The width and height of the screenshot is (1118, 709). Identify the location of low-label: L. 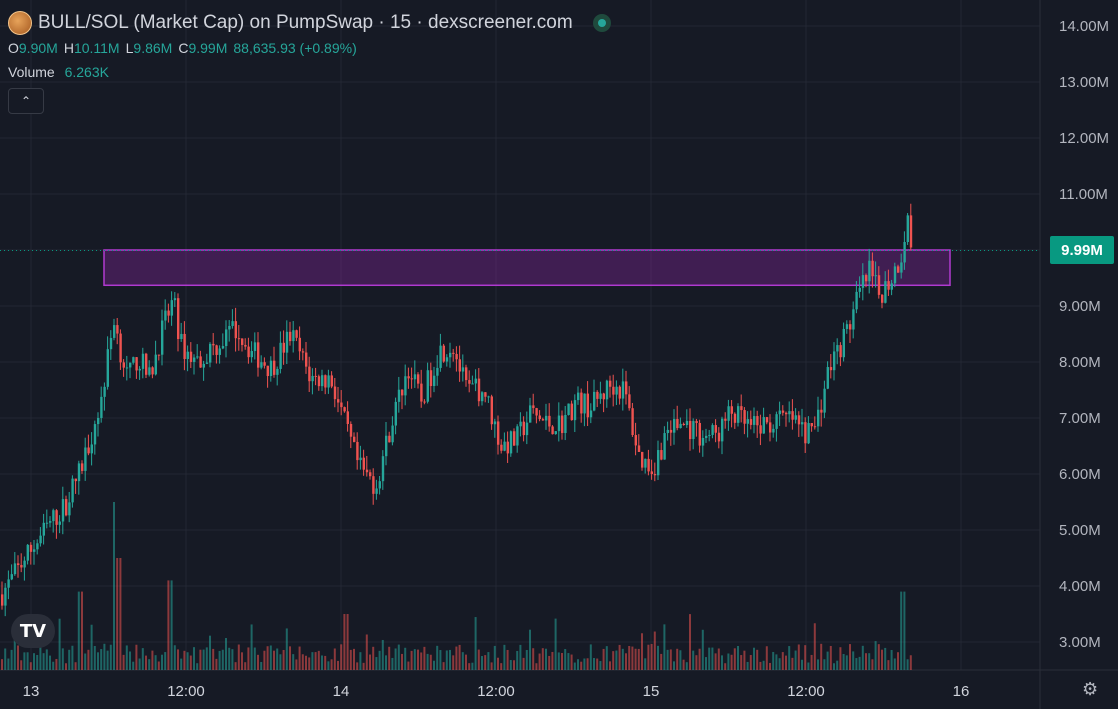
(129, 48).